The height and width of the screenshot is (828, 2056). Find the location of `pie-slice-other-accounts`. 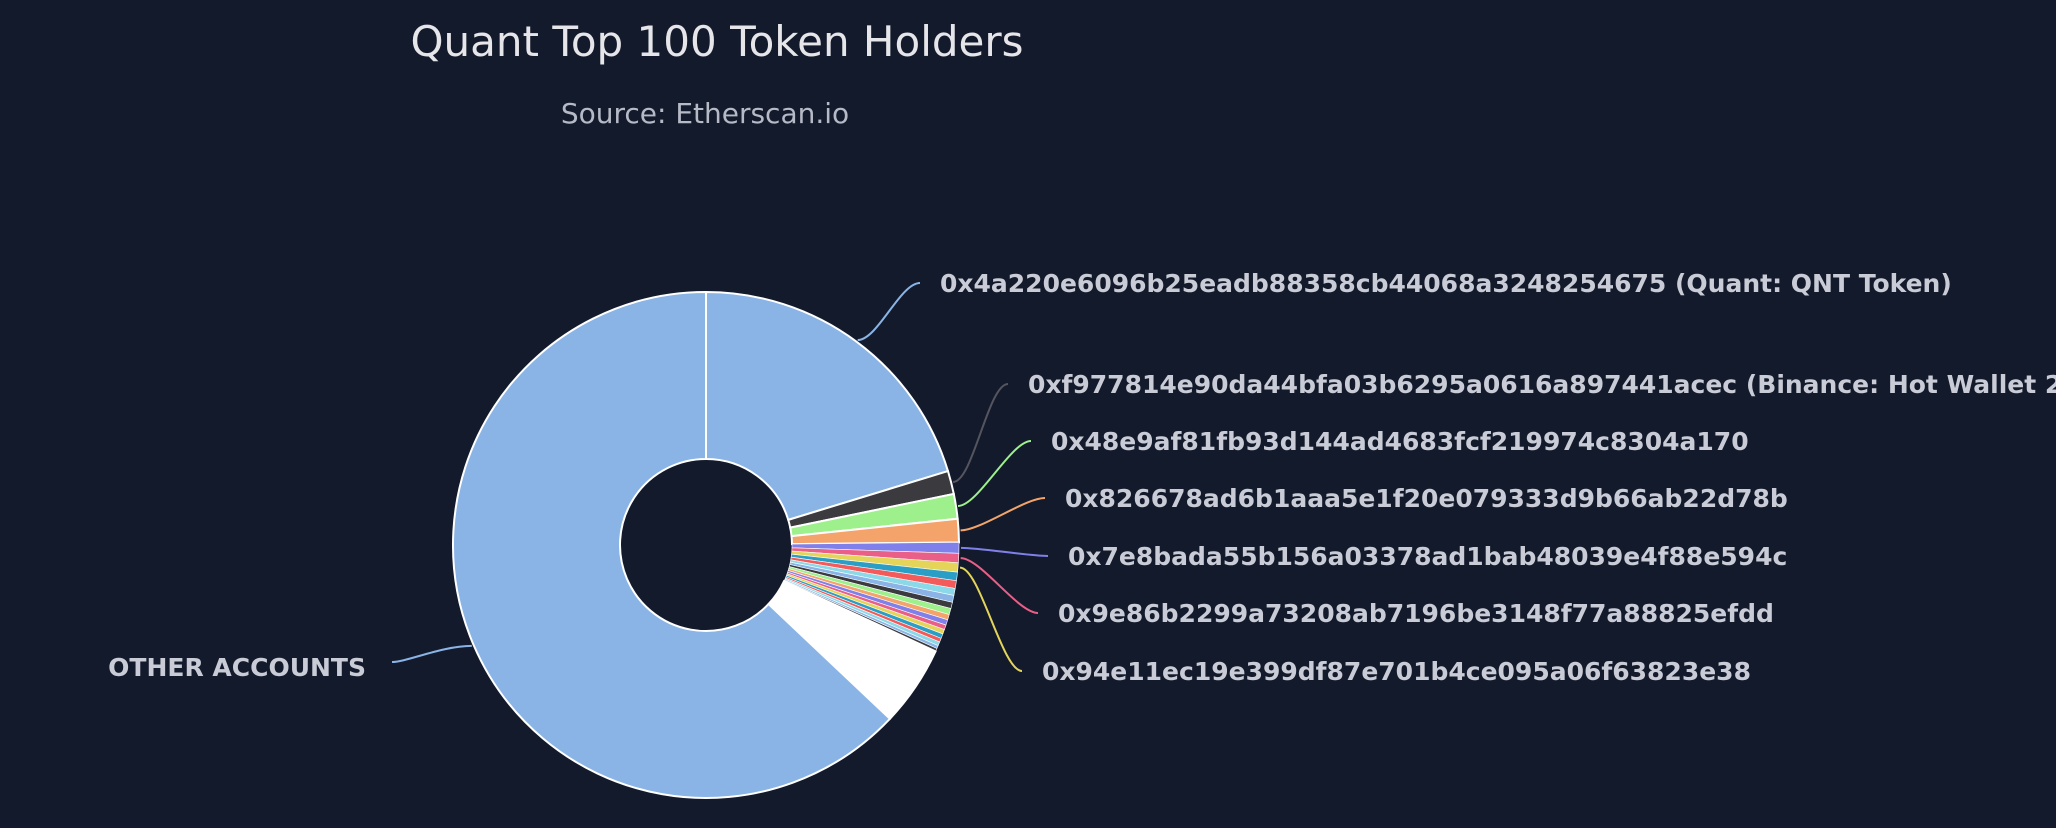

pie-slice-other-accounts is located at coordinates (672, 544).